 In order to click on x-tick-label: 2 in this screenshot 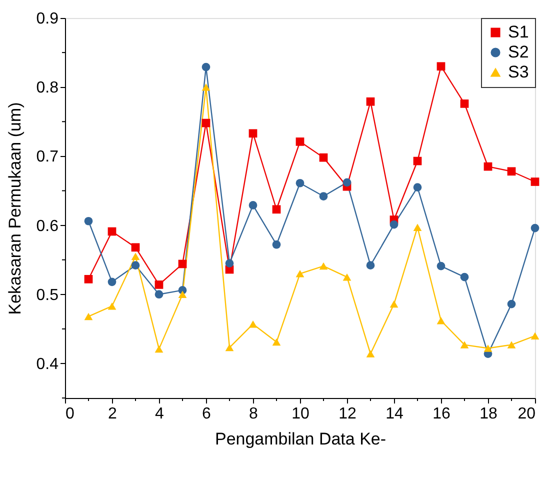, I will do `click(113, 414)`.